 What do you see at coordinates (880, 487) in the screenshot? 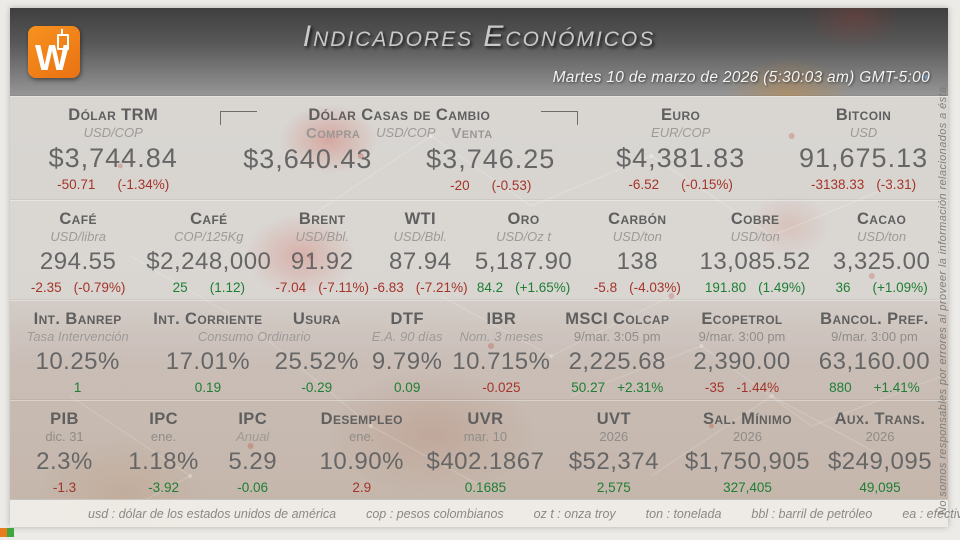
I see `change-delta: 49,095` at bounding box center [880, 487].